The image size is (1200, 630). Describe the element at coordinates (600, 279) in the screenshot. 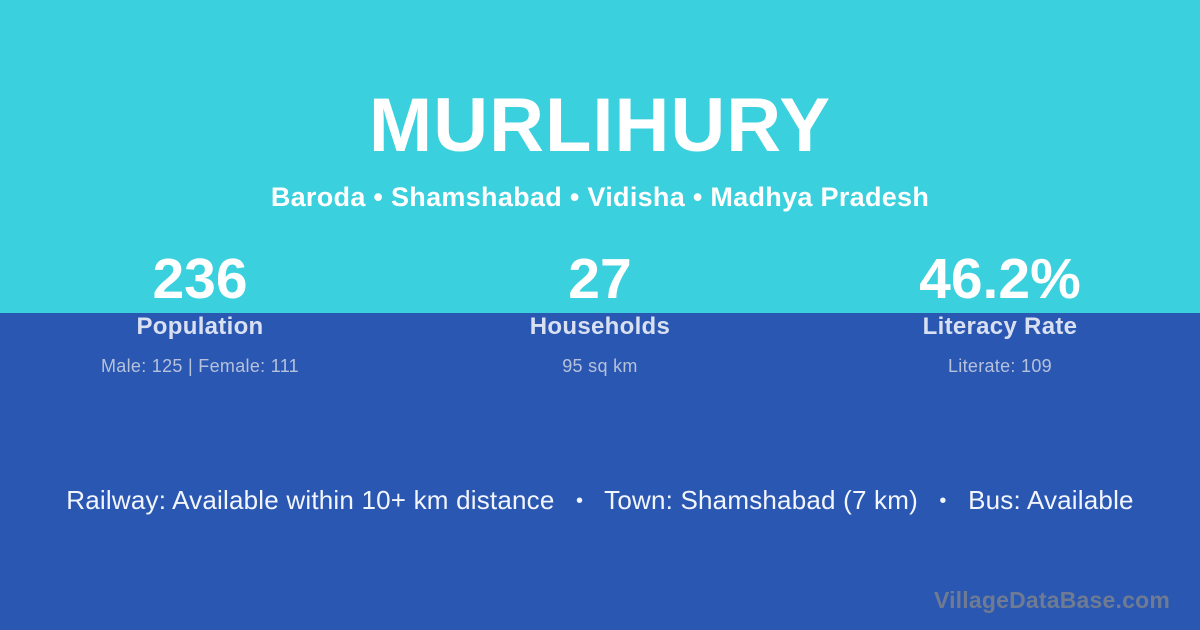

I see `households-value: 27` at that location.